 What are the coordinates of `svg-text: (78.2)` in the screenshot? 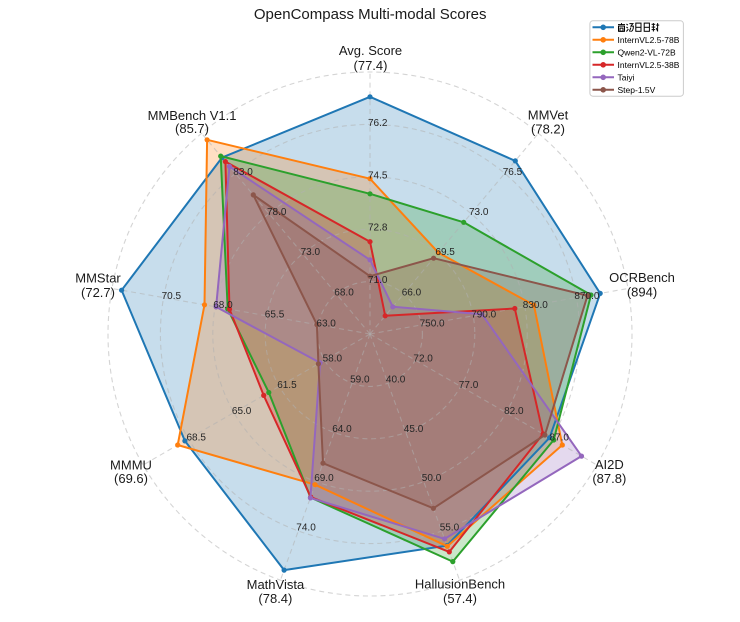 It's located at (548, 128).